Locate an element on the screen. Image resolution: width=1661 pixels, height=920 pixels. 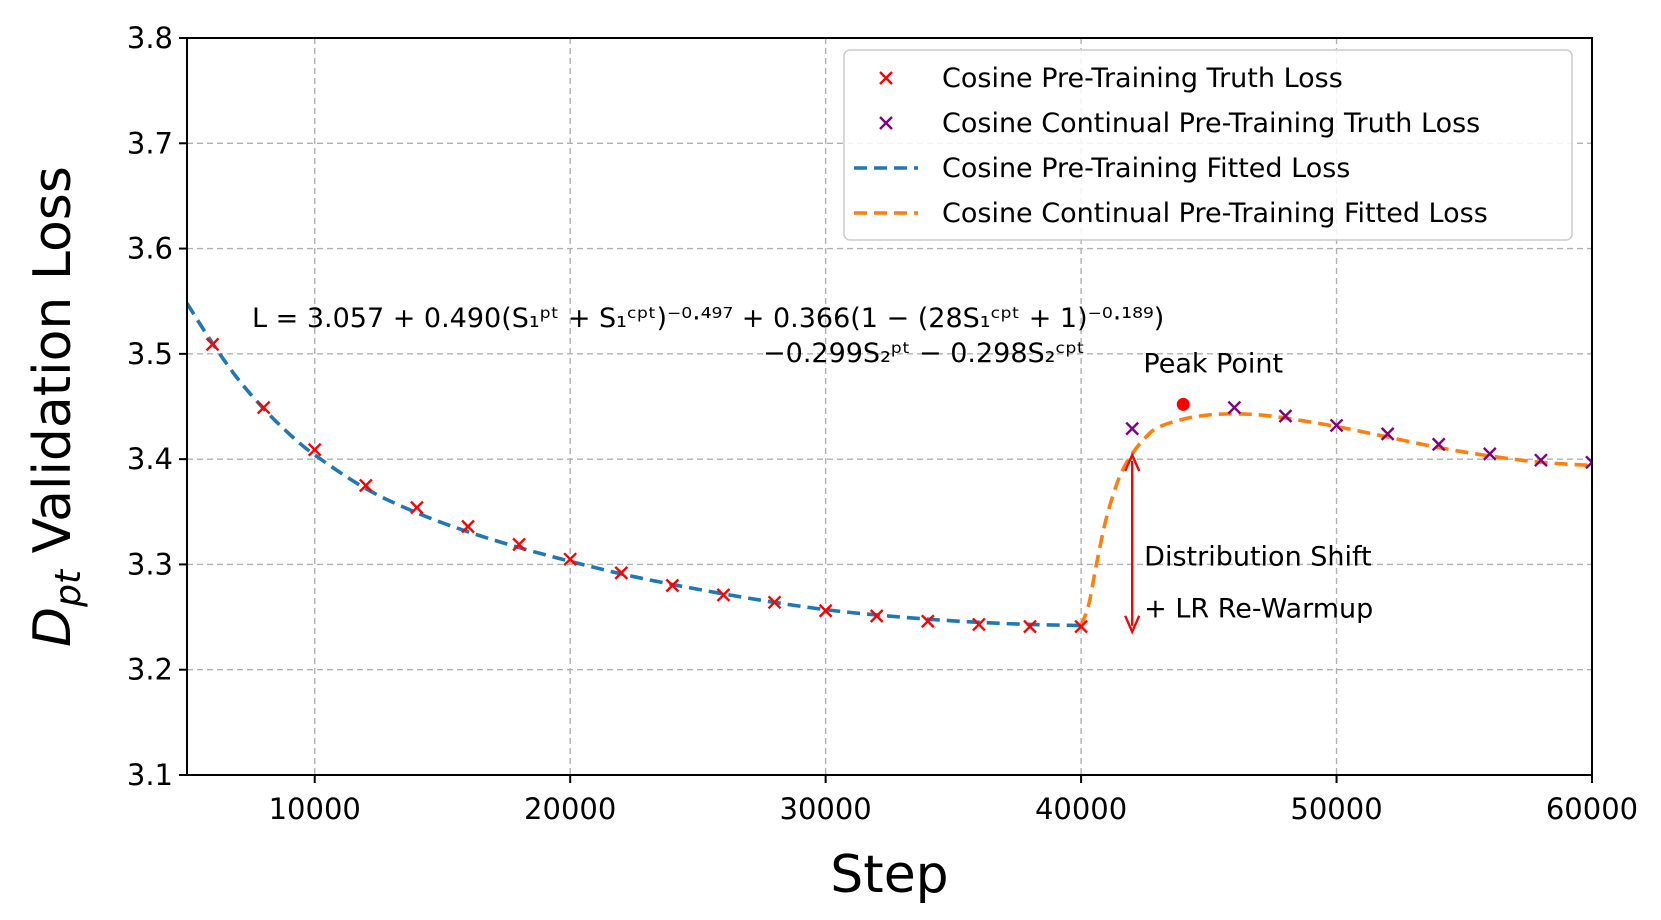
x-tick-label: 20000 is located at coordinates (570, 809).